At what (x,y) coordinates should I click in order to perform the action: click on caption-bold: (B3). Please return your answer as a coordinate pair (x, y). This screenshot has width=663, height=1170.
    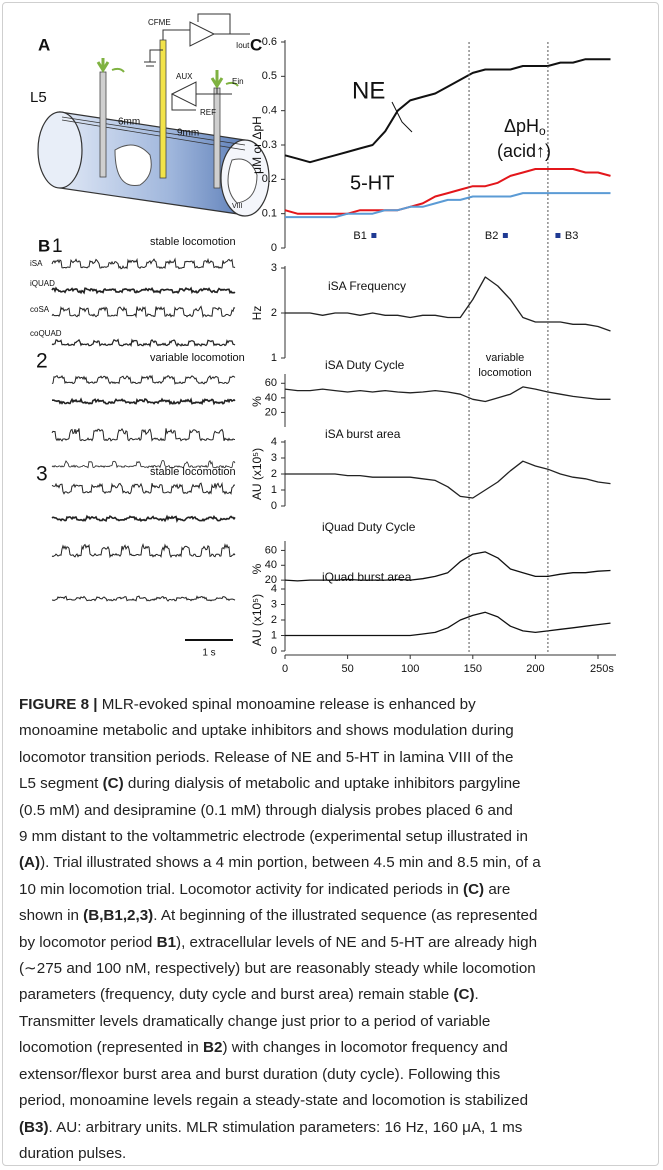
    Looking at the image, I should click on (34, 1127).